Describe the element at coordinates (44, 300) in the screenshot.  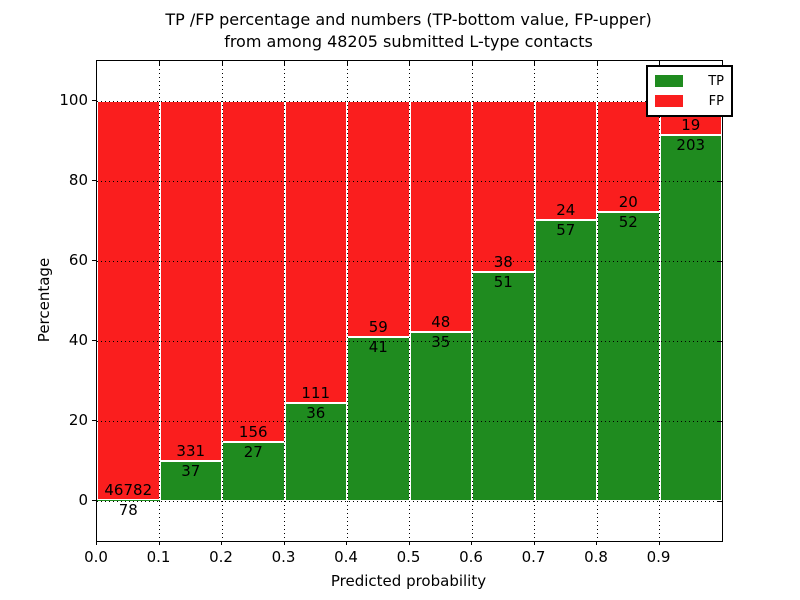
I see `y-axis-label: Percentage` at that location.